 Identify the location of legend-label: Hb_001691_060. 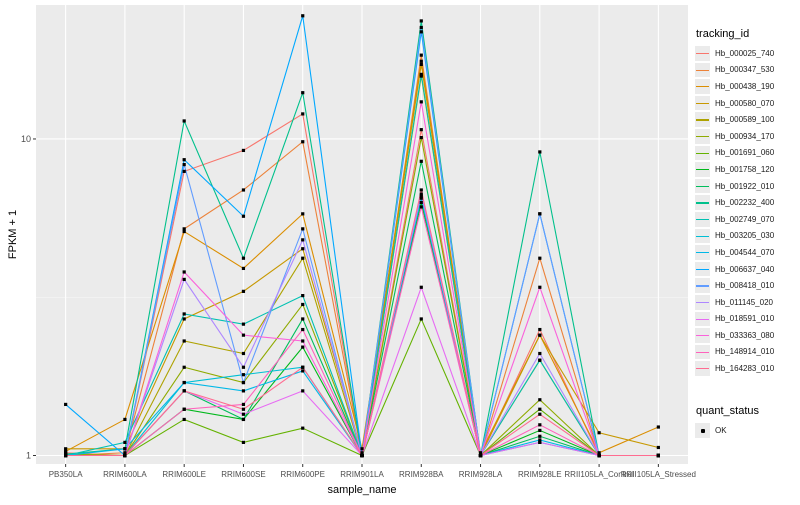
(745, 153).